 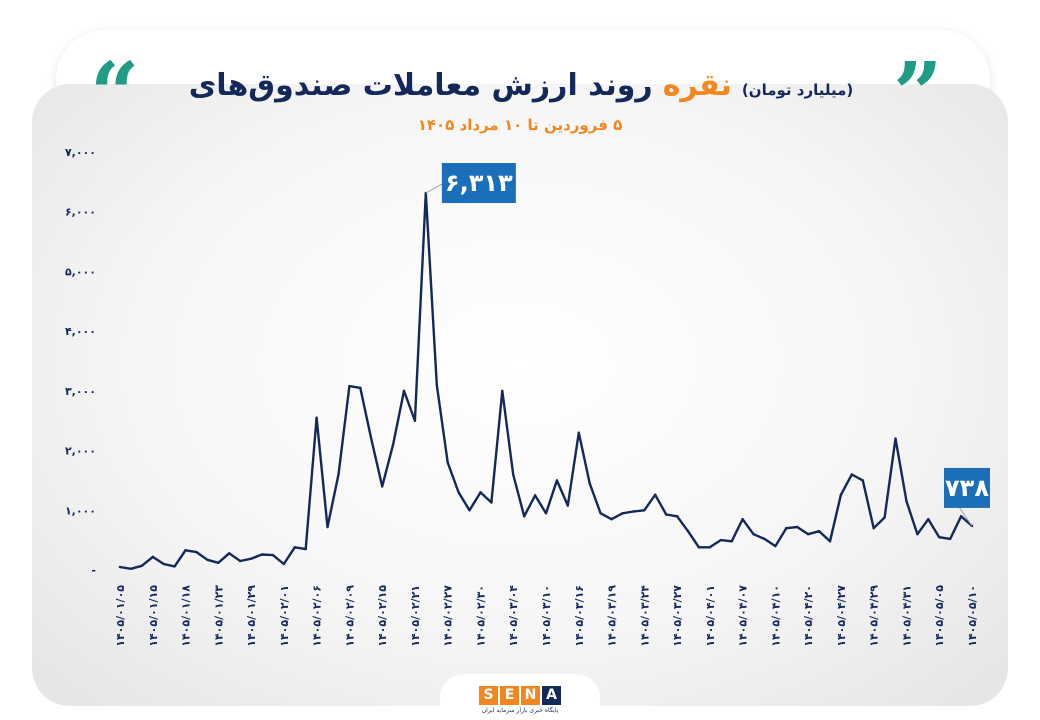 I want to click on y-tick-label: ۶,۰۰۰, so click(x=80, y=212).